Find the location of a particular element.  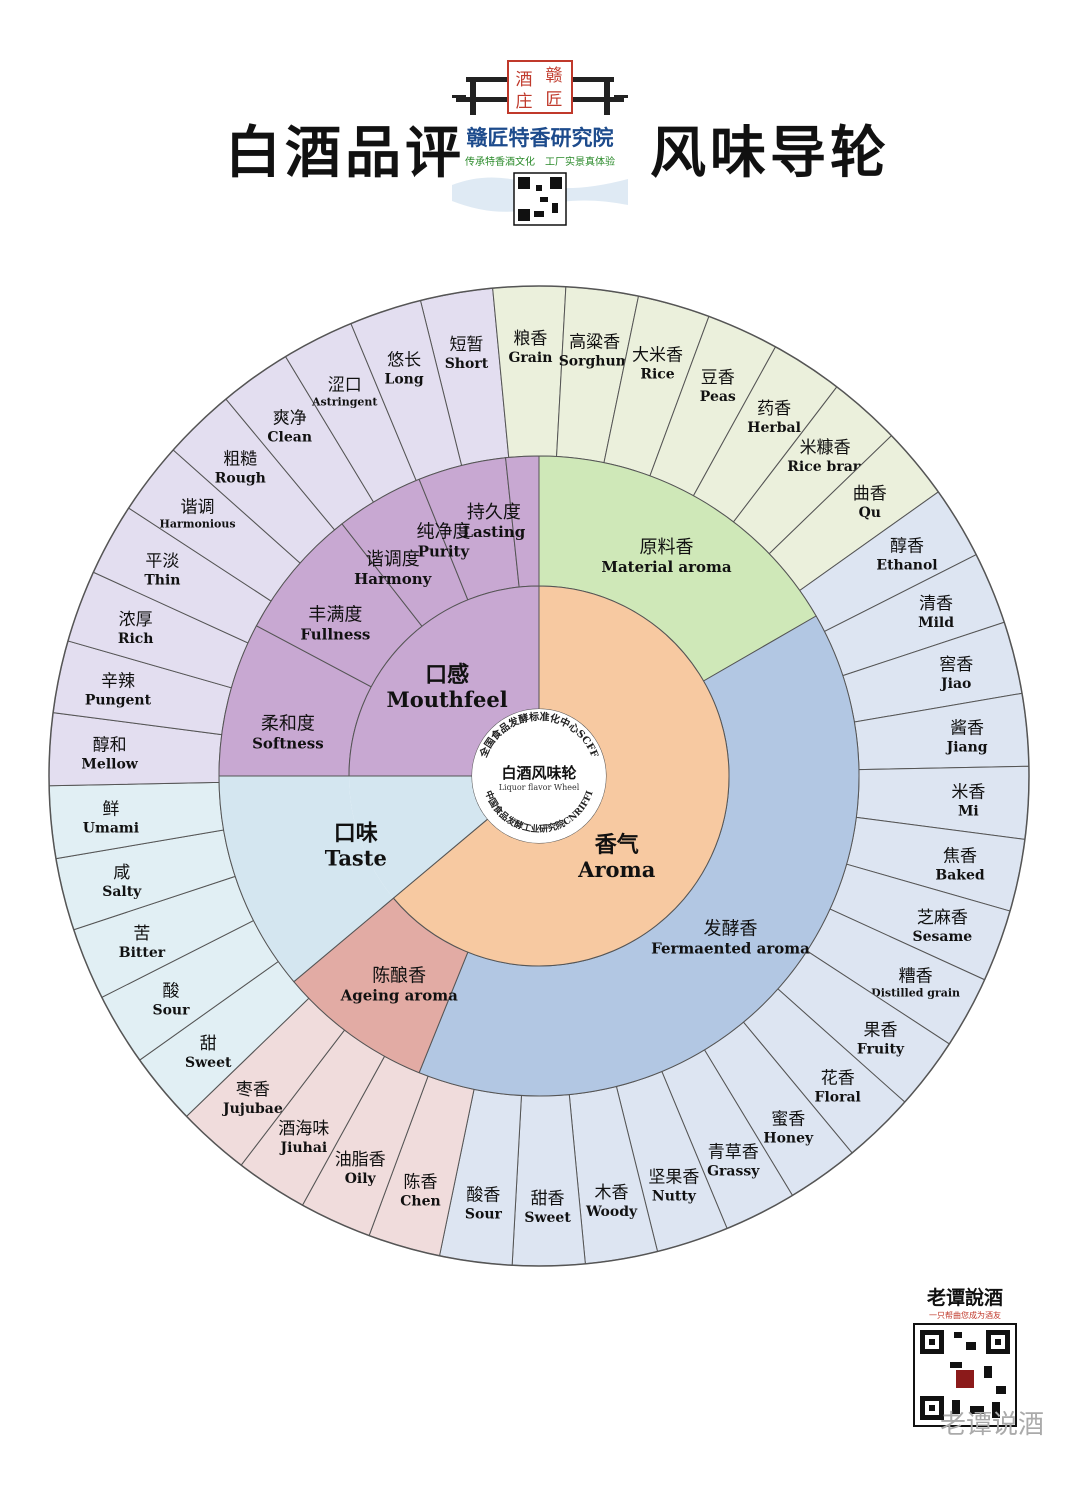

outer-label-en: Clean is located at coordinates (289, 438).